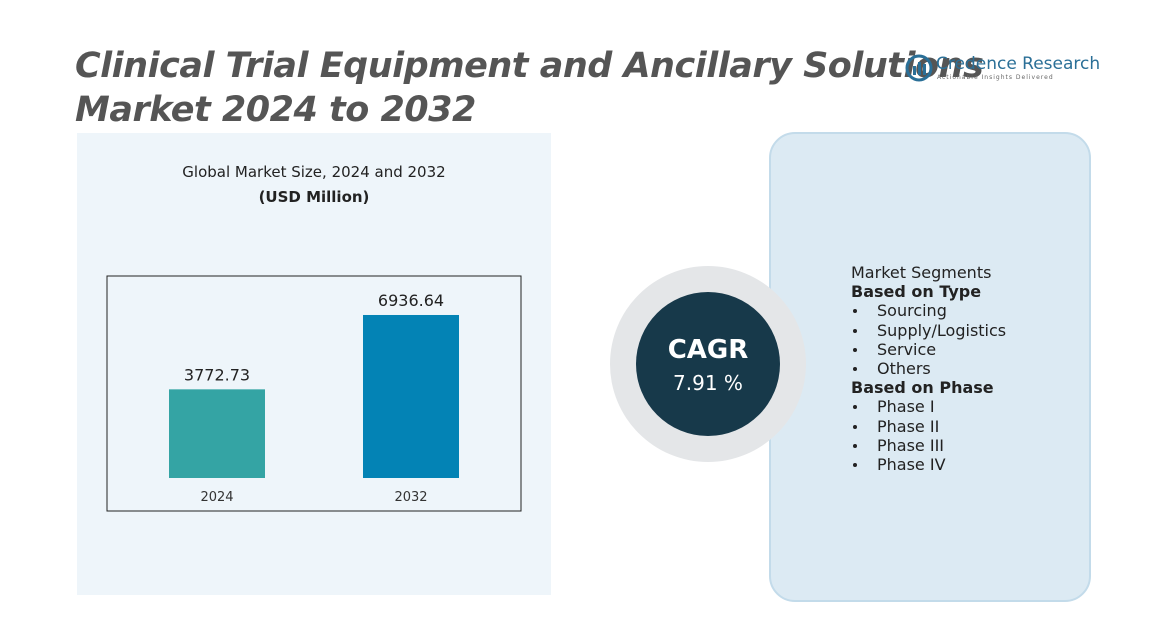 This screenshot has width=1155, height=640. Describe the element at coordinates (922, 388) in the screenshot. I see `segment-group: Based on Phase` at that location.